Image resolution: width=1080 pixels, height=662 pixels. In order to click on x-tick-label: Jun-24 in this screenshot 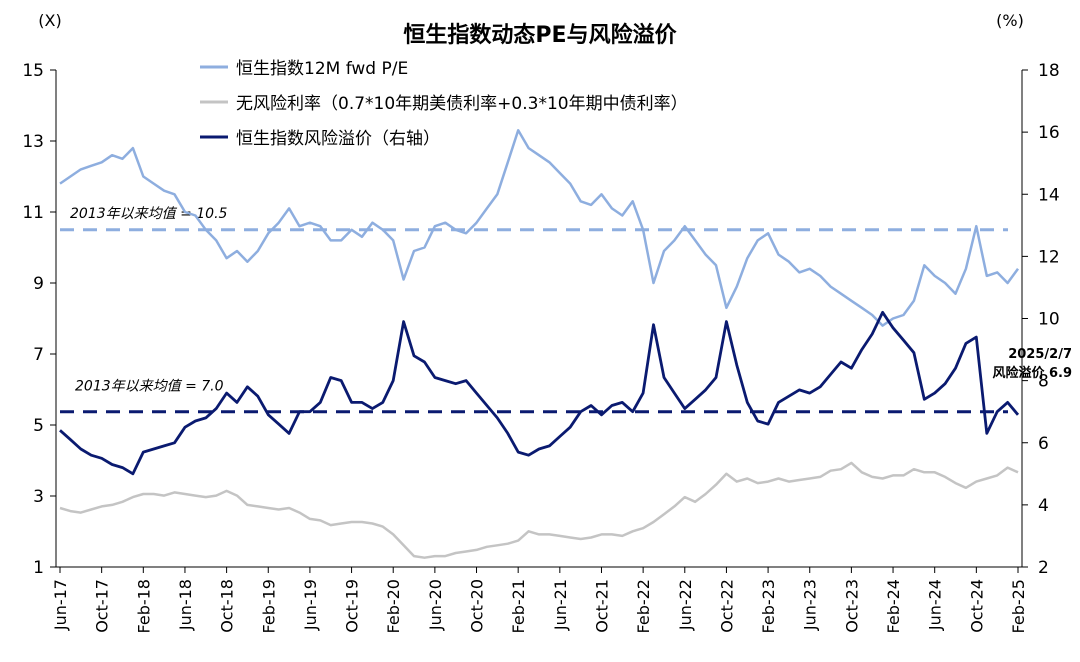, I will do `click(935, 605)`.